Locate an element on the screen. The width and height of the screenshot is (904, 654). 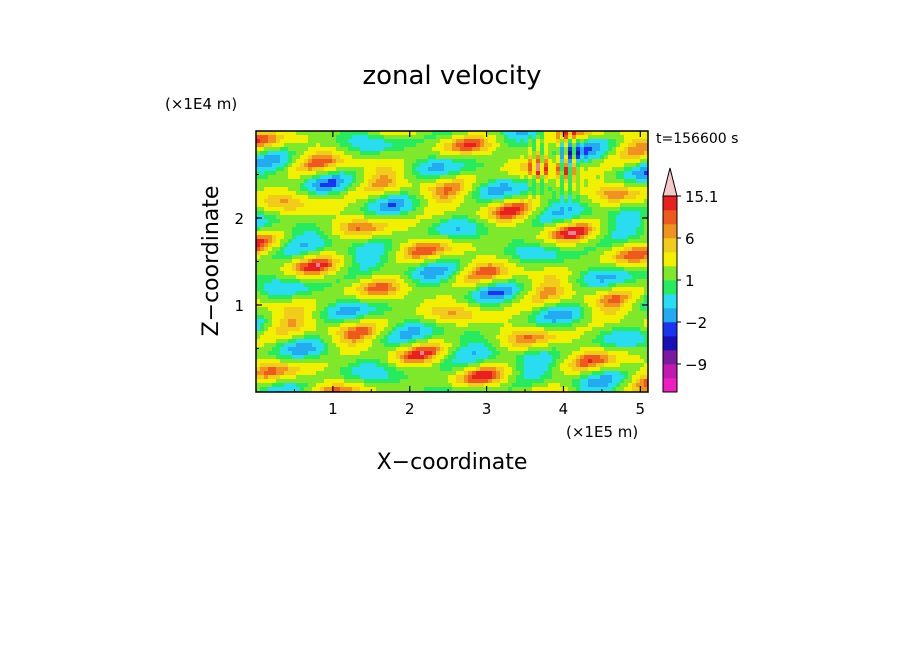
y-axis-label: Z−coordinate is located at coordinates (211, 261).